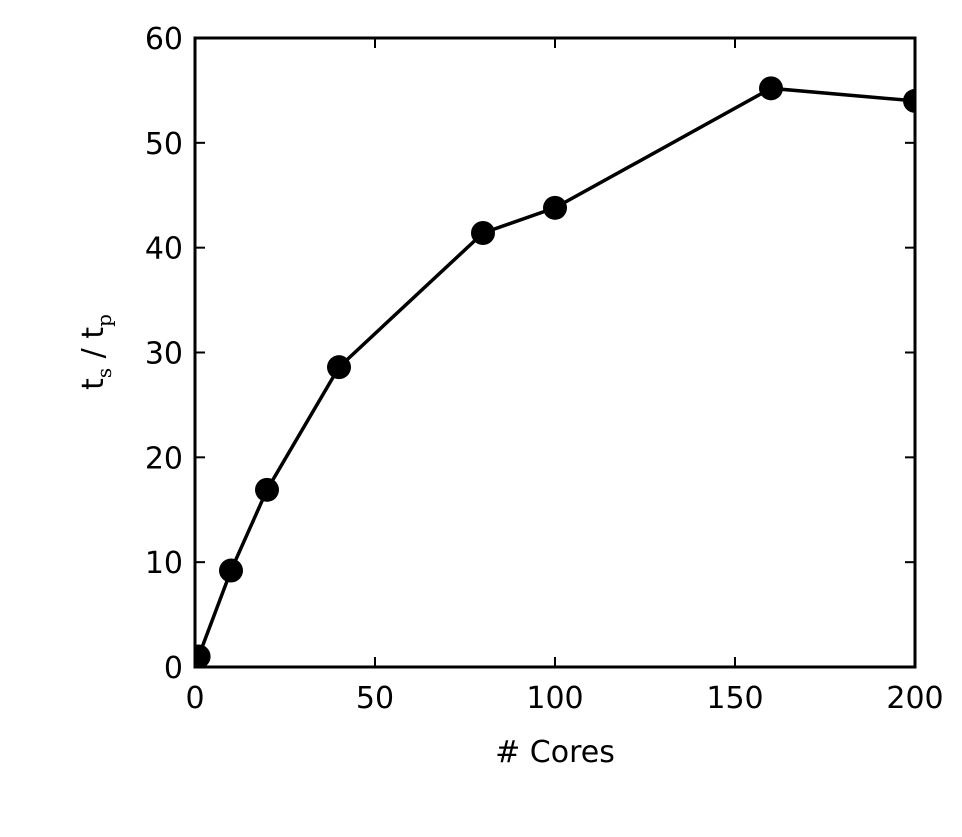 Image resolution: width=962 pixels, height=837 pixels. Describe the element at coordinates (914, 698) in the screenshot. I see `x-tick-label: 200` at that location.